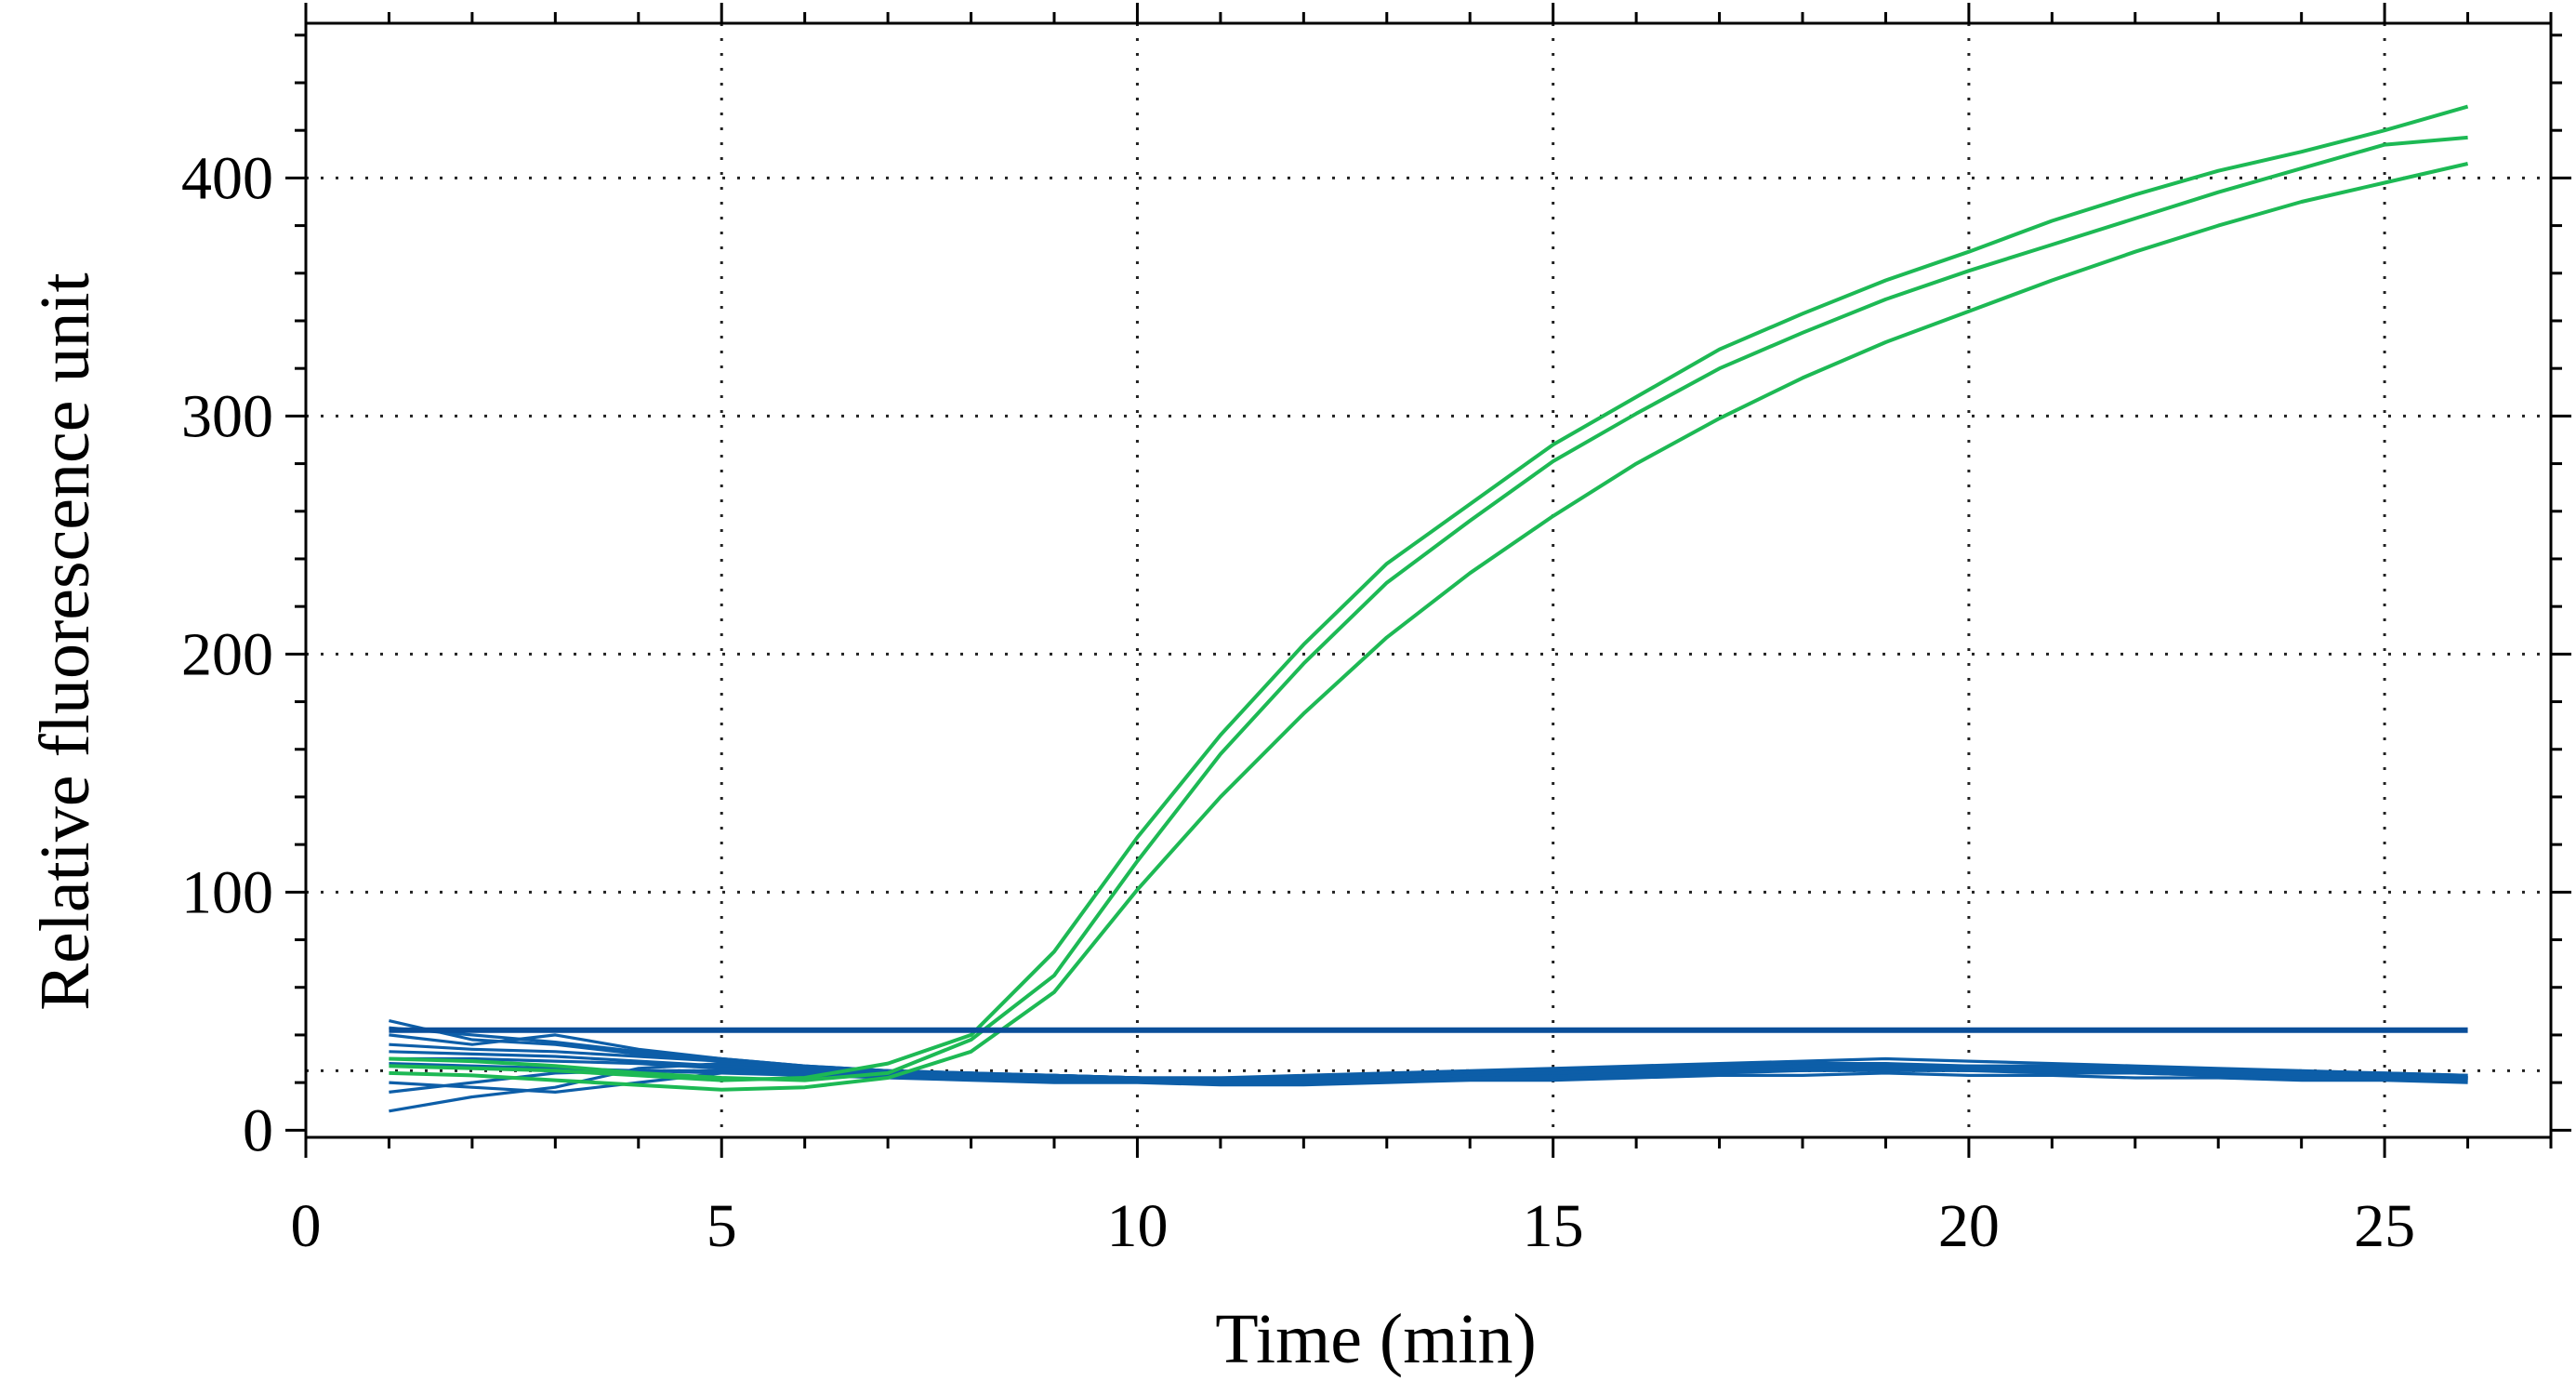  What do you see at coordinates (1137, 1226) in the screenshot?
I see `x-tick-label: 10` at bounding box center [1137, 1226].